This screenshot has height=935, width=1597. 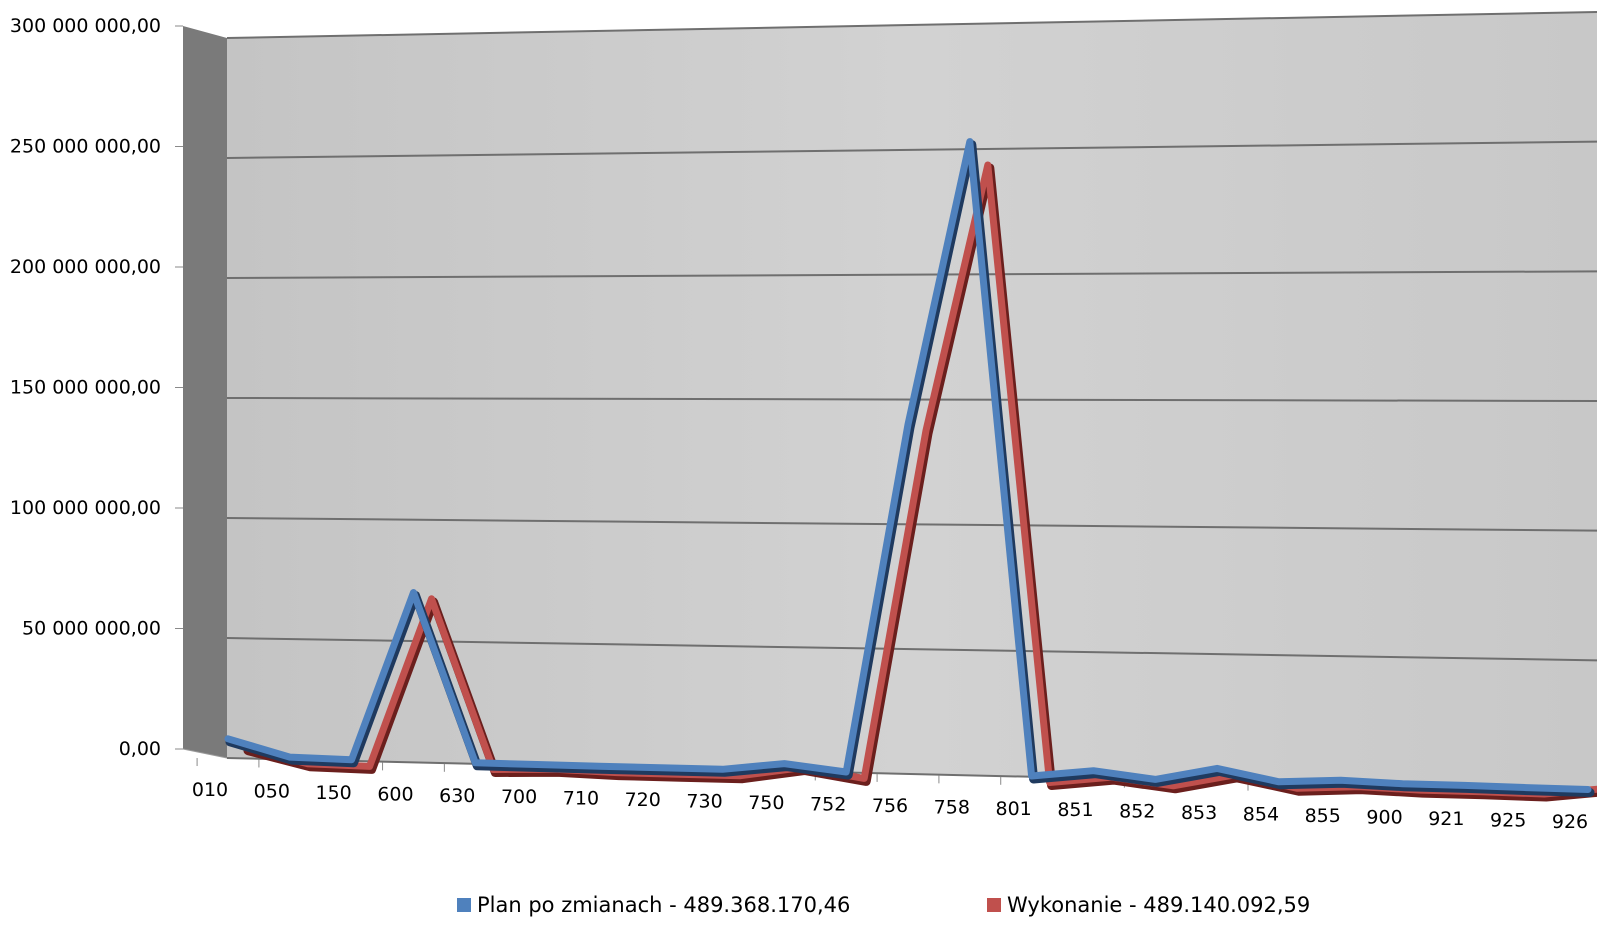 What do you see at coordinates (704, 802) in the screenshot?
I see `x-tick-label: 730` at bounding box center [704, 802].